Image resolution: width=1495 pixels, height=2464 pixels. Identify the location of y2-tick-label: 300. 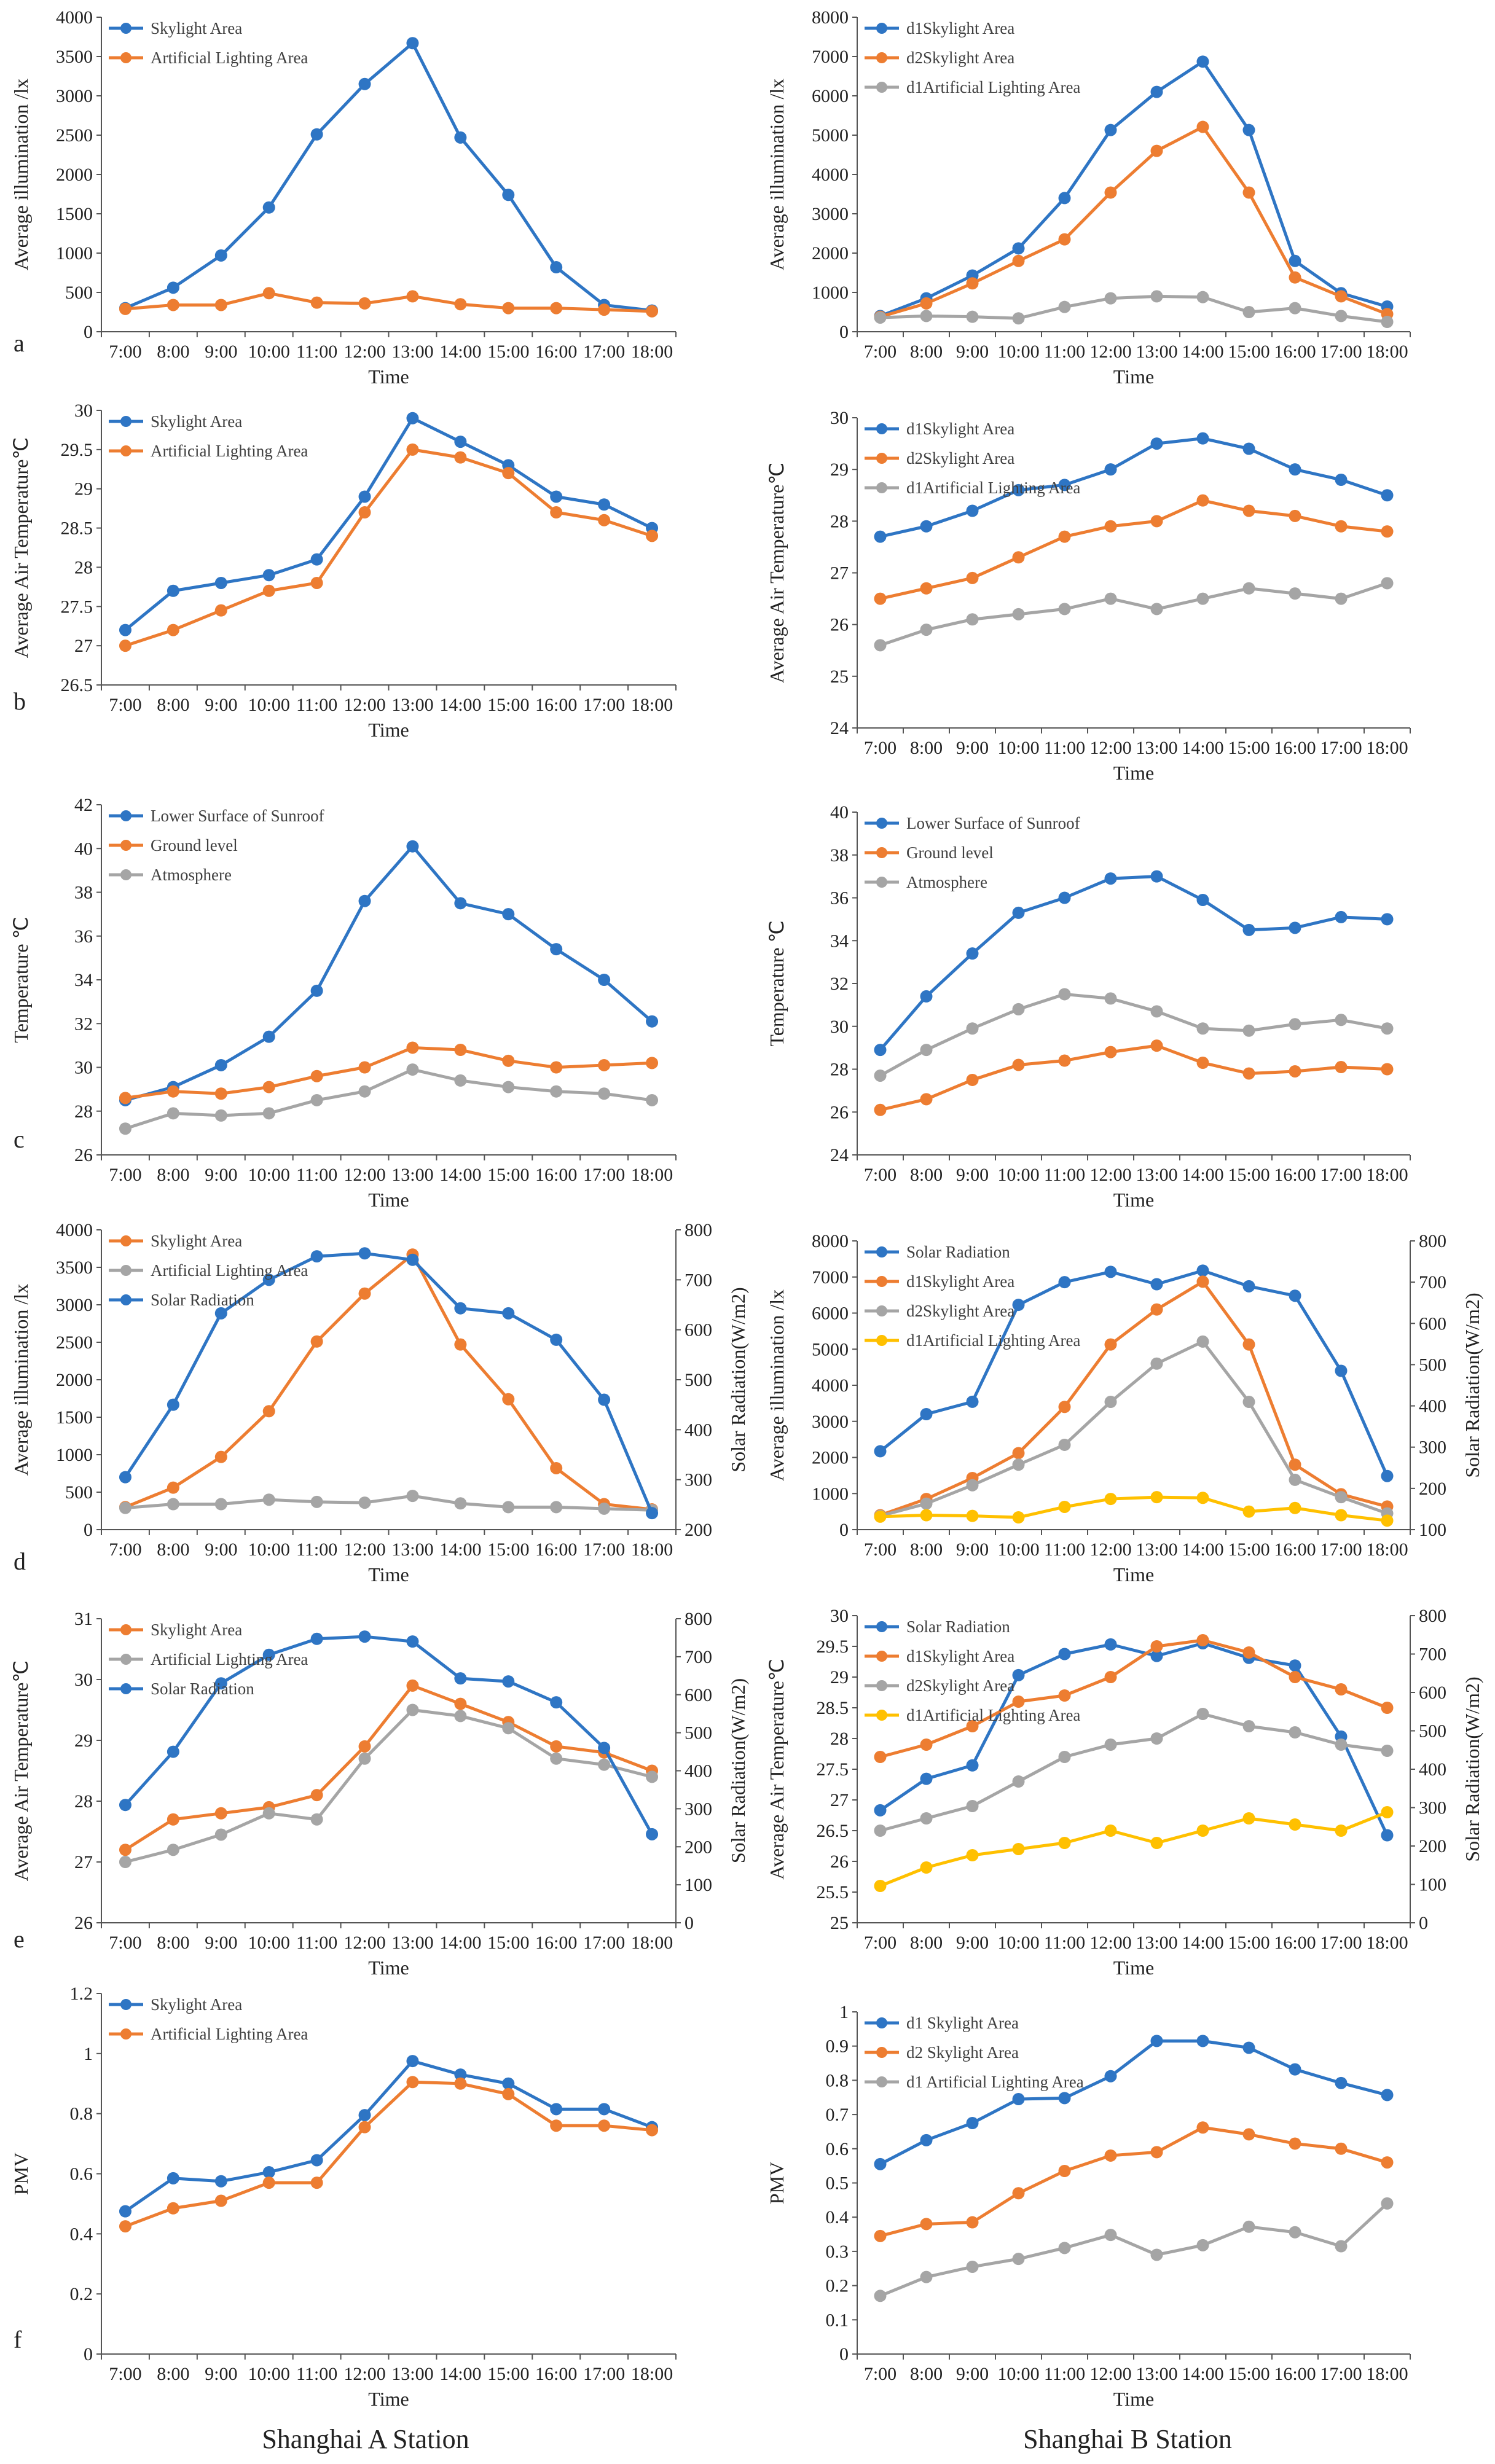
(1432, 1447).